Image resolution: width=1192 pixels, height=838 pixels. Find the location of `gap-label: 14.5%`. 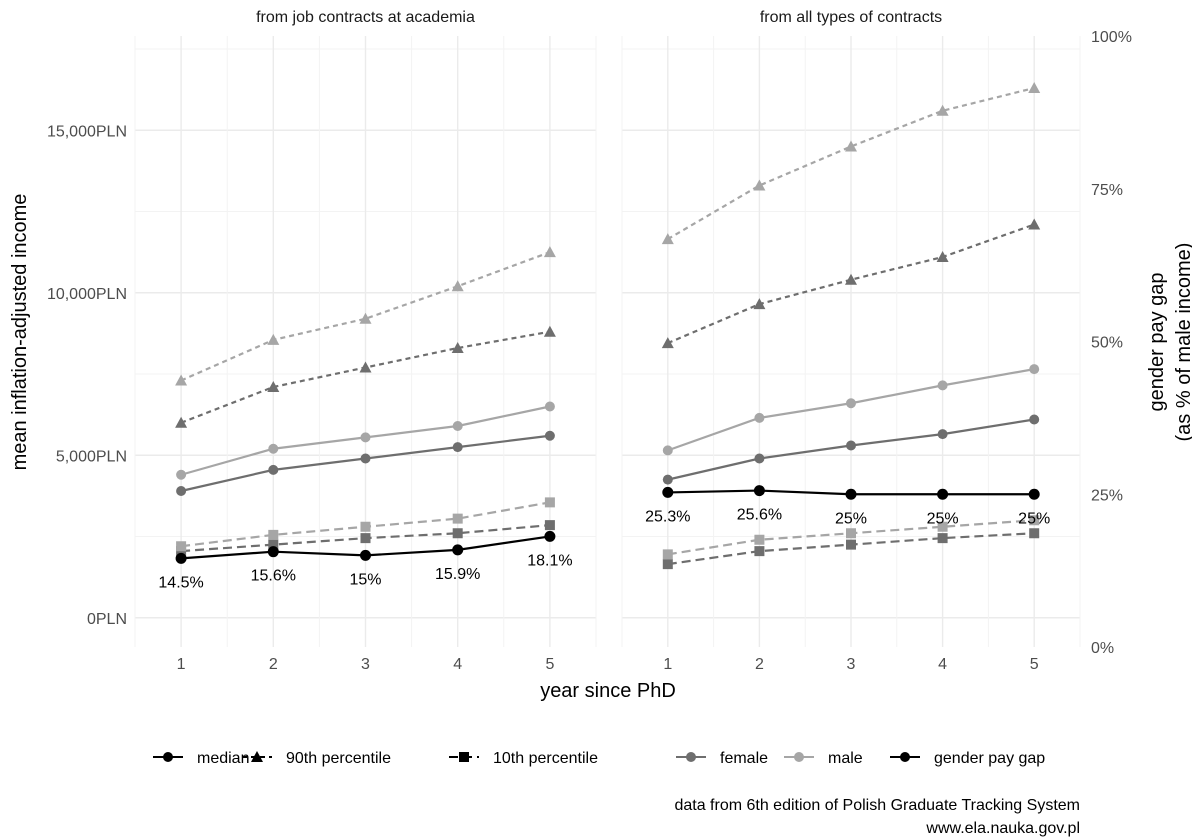

gap-label: 14.5% is located at coordinates (180, 582).